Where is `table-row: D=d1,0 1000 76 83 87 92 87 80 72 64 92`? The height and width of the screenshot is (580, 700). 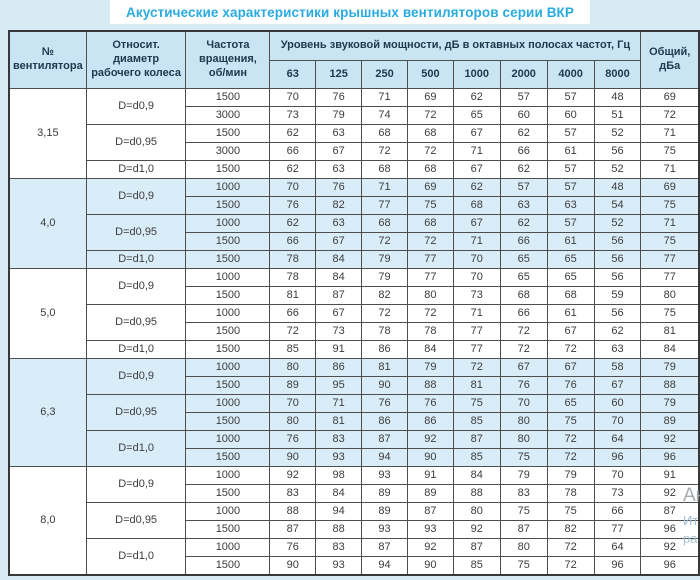 table-row: D=d1,0 1000 76 83 87 92 87 80 72 64 92 is located at coordinates (354, 448).